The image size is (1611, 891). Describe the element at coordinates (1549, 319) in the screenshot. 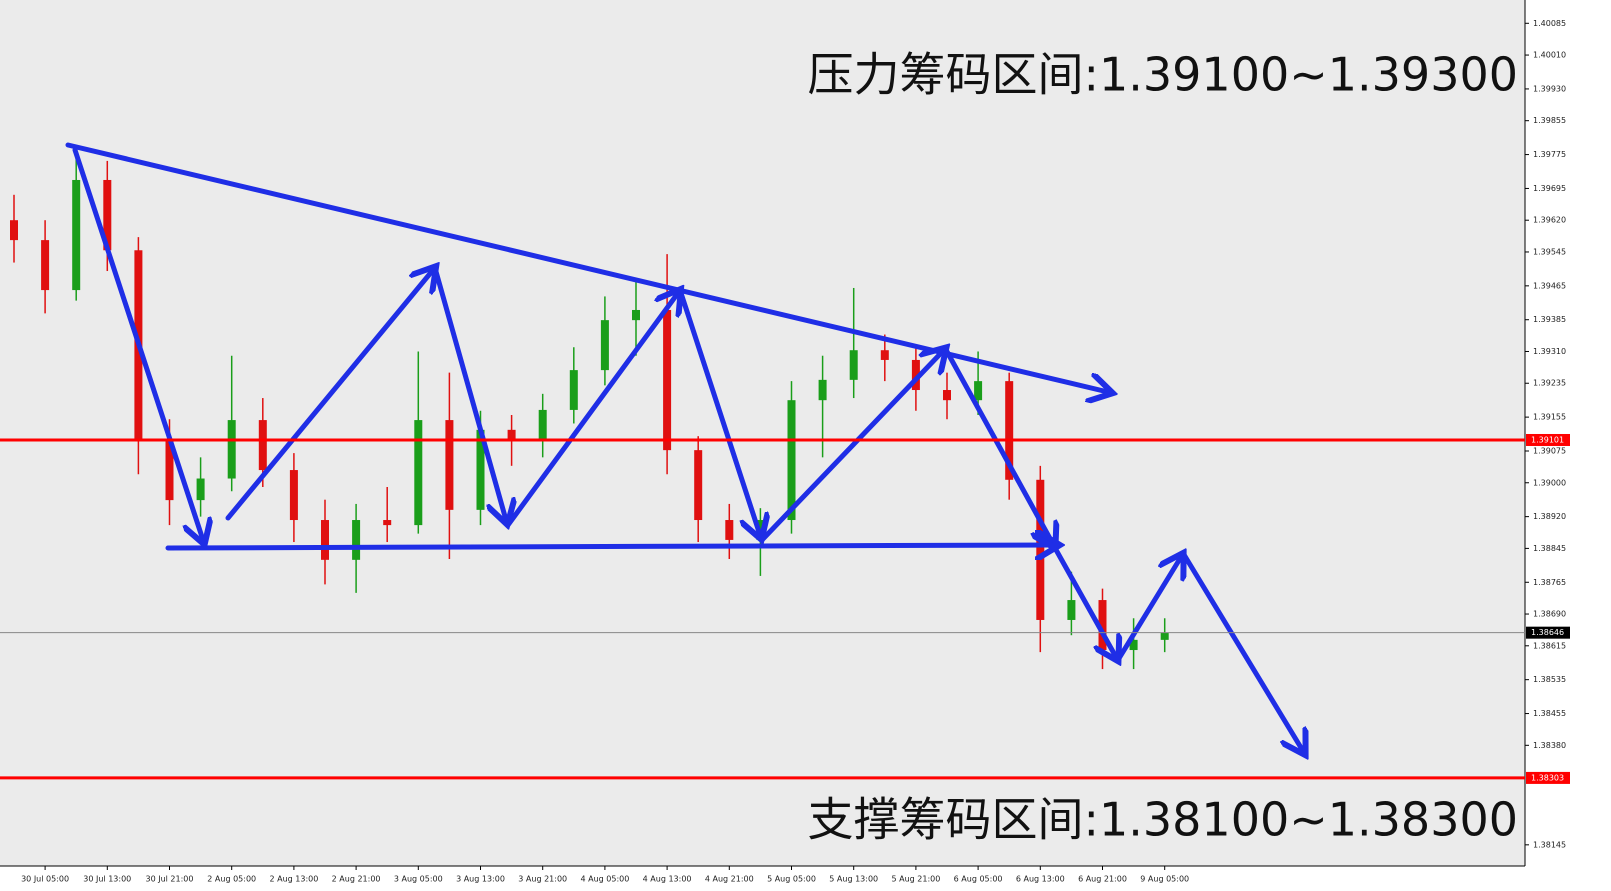

I see `y-tick-label: 1.39385` at that location.